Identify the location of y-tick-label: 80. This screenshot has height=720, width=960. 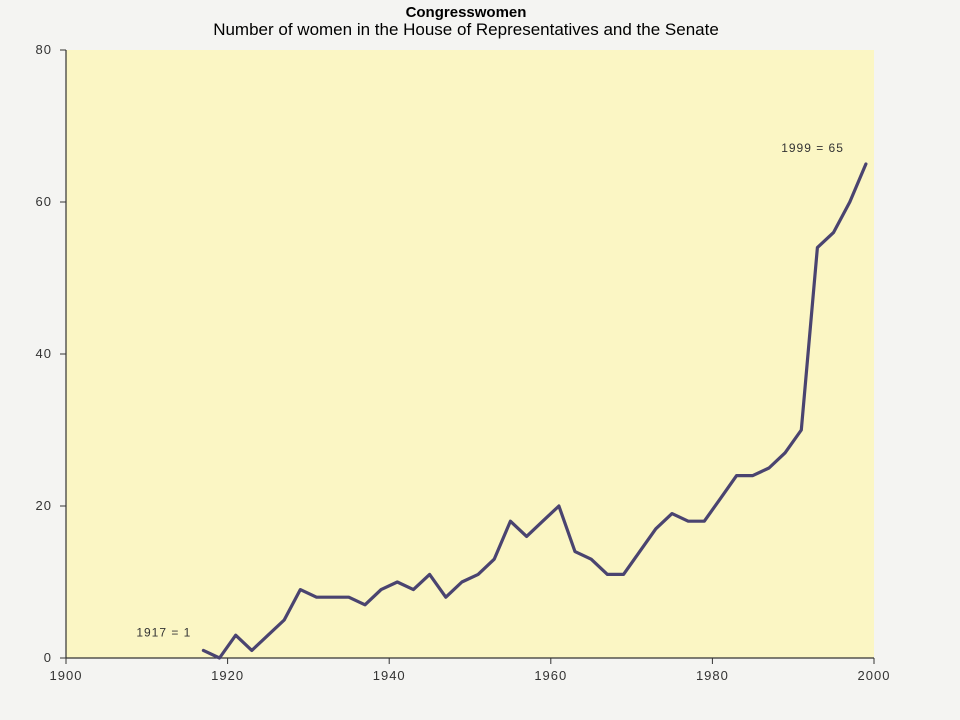
(44, 49).